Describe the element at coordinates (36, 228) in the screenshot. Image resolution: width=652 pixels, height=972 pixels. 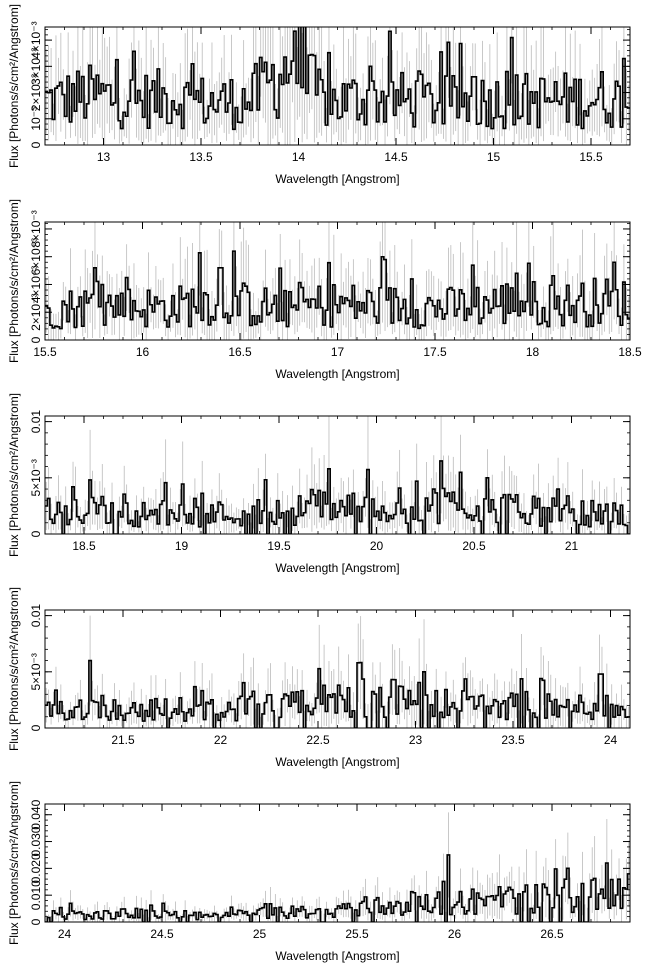
I see `y-tick-label: 8×10⁻³` at that location.